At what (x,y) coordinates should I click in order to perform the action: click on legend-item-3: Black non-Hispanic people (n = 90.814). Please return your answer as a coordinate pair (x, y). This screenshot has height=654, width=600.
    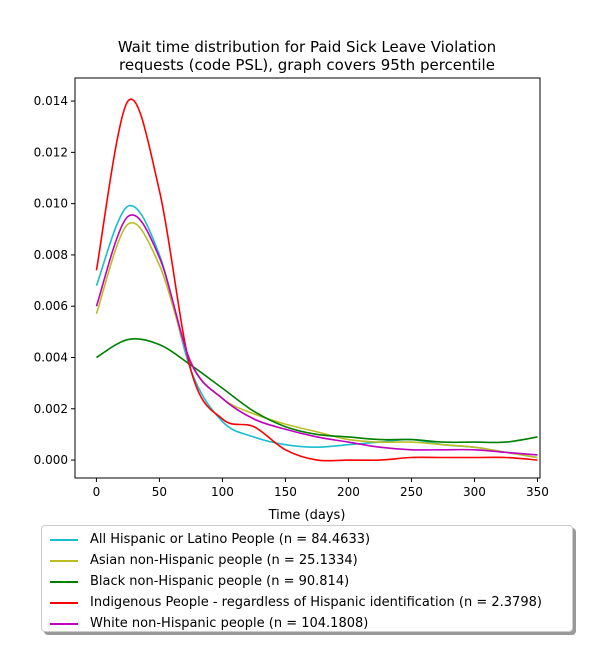
    Looking at the image, I should click on (307, 581).